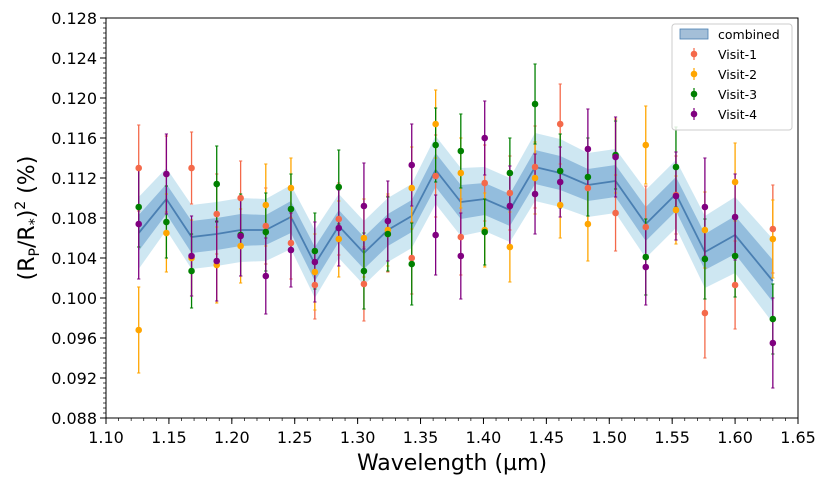 This screenshot has height=484, width=830. Describe the element at coordinates (295, 437) in the screenshot. I see `x-tick-label: 1.25` at that location.